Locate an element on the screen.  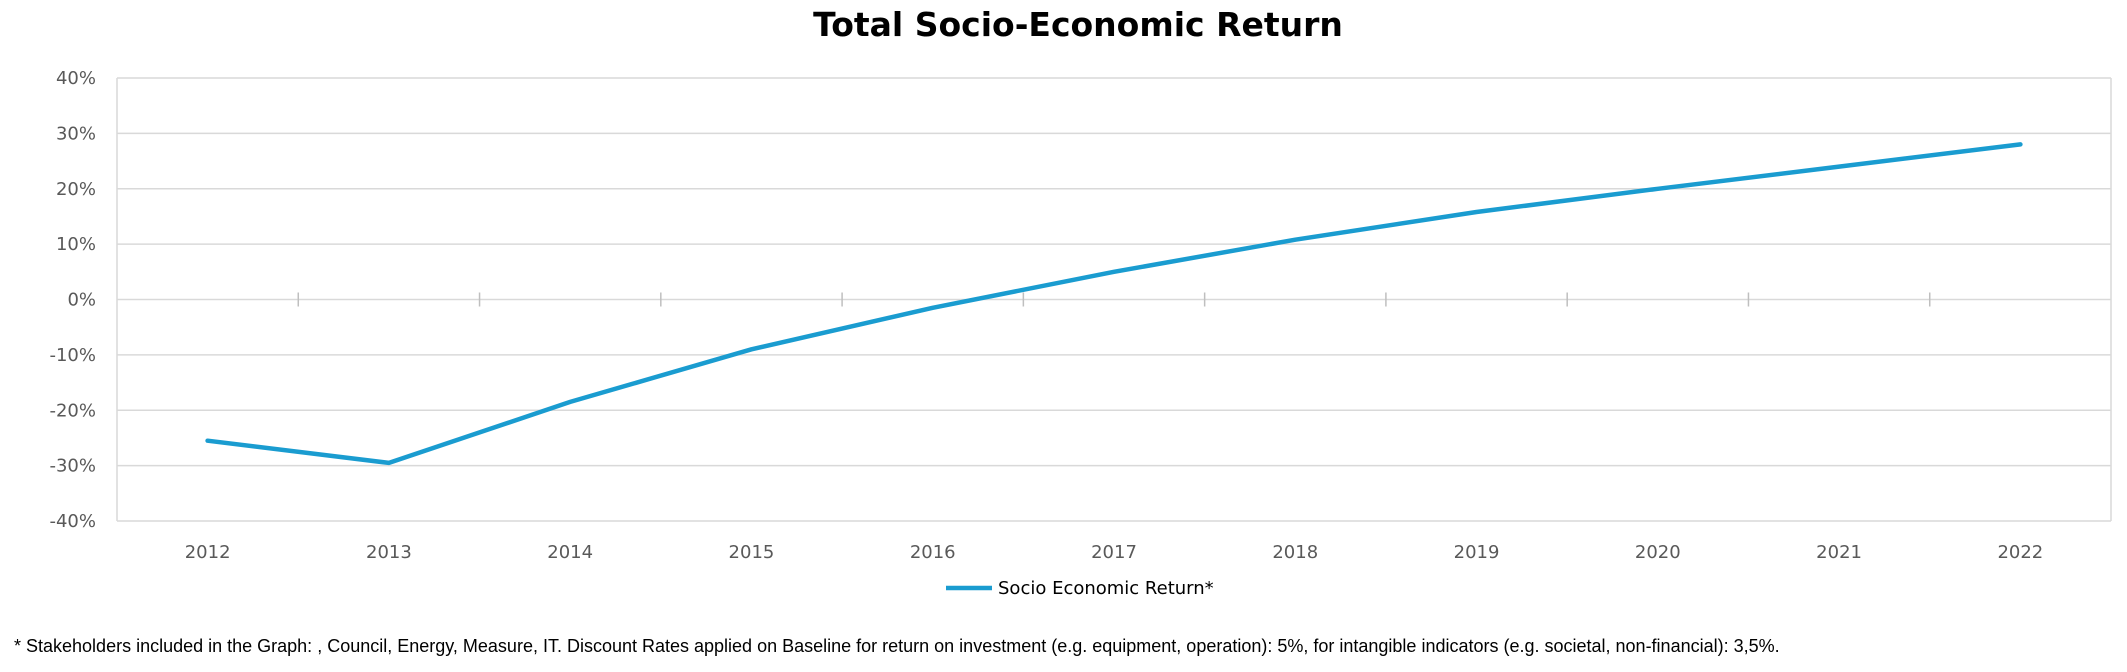
y-tick-label: 0% is located at coordinates (81, 300).